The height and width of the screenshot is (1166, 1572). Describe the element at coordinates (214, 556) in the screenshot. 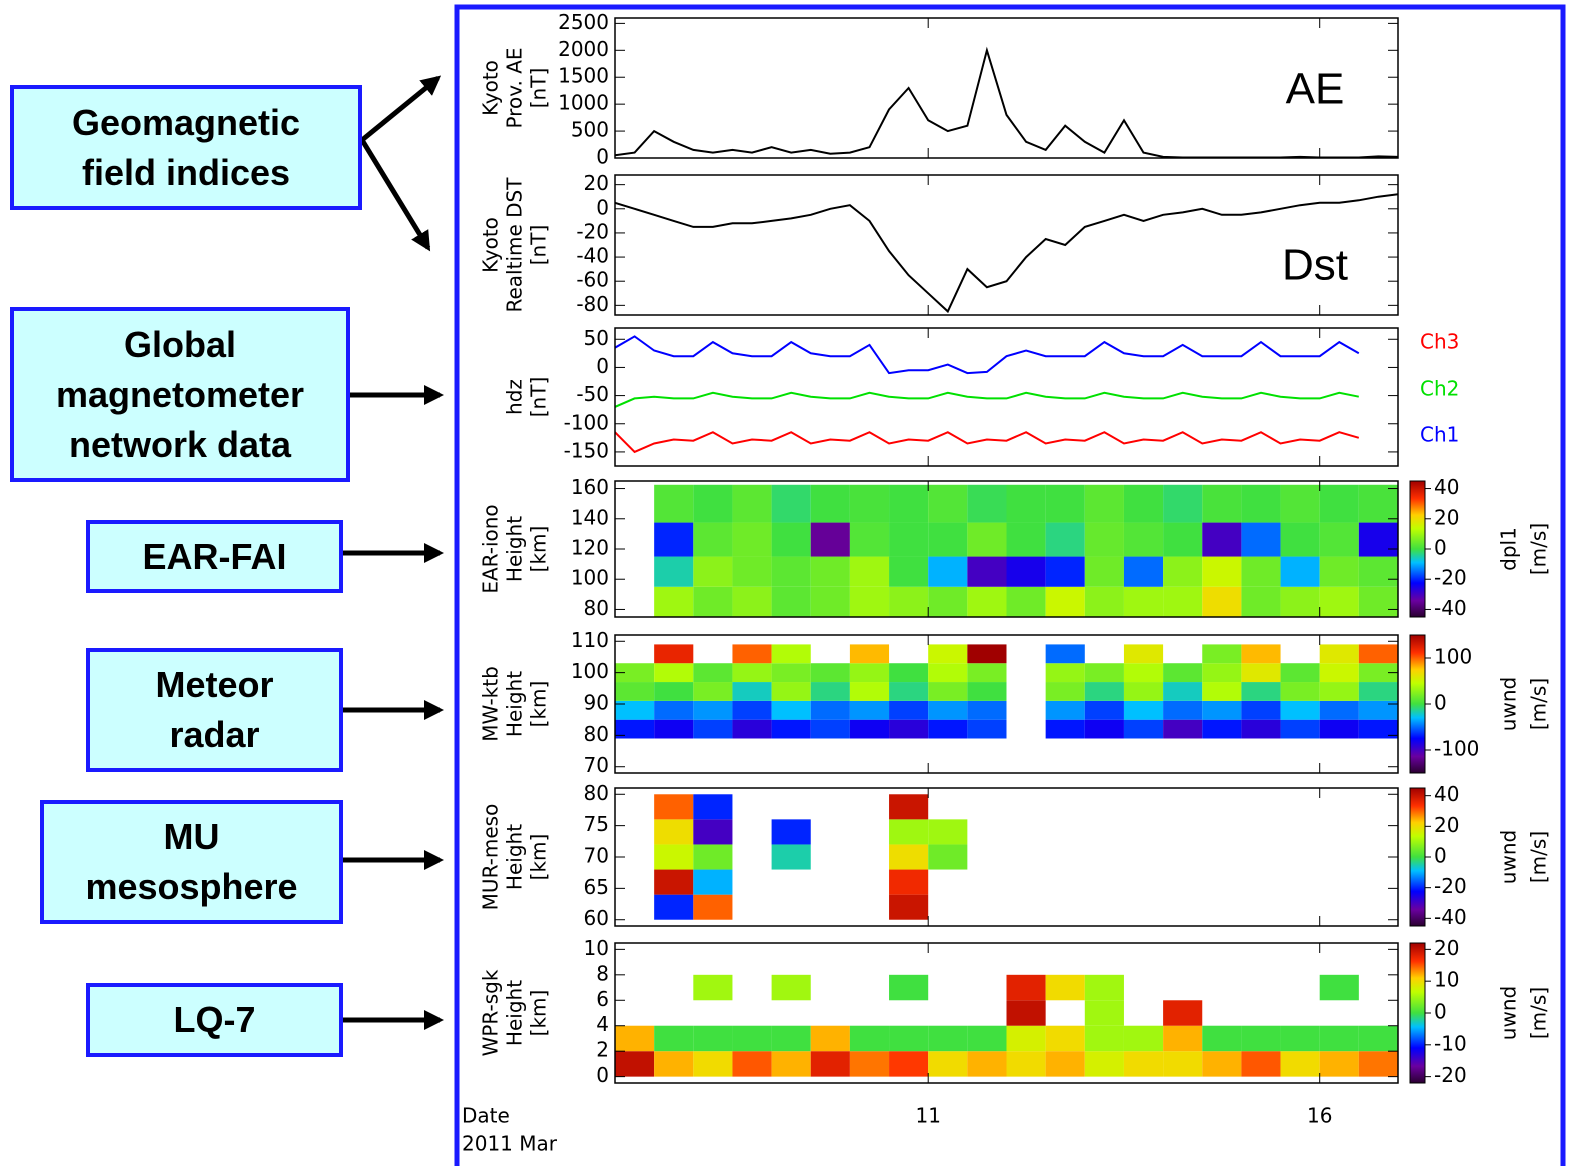

I see `callout-text: EAR-FAI` at that location.